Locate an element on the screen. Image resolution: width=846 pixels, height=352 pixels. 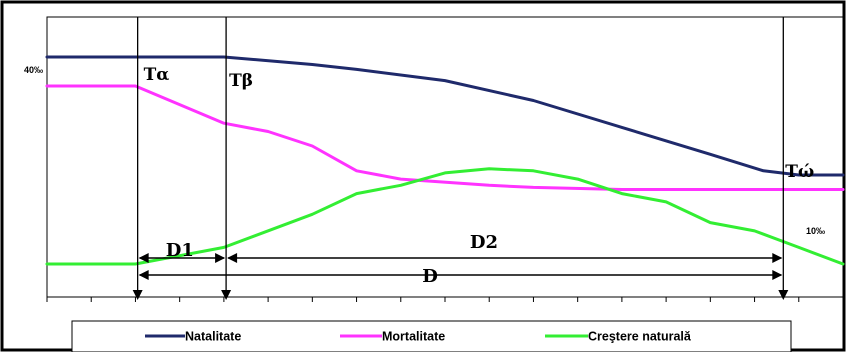
legend-label-crestere-naturala: Creştere naturală is located at coordinates (640, 337).